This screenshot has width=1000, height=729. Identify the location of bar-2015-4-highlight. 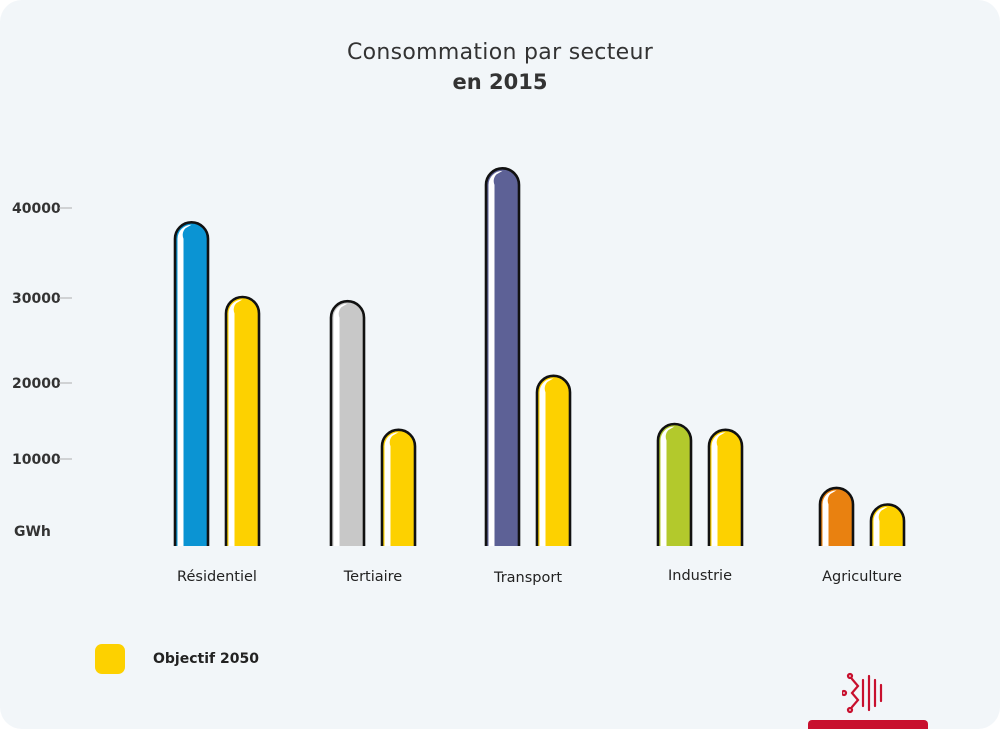
(829, 518).